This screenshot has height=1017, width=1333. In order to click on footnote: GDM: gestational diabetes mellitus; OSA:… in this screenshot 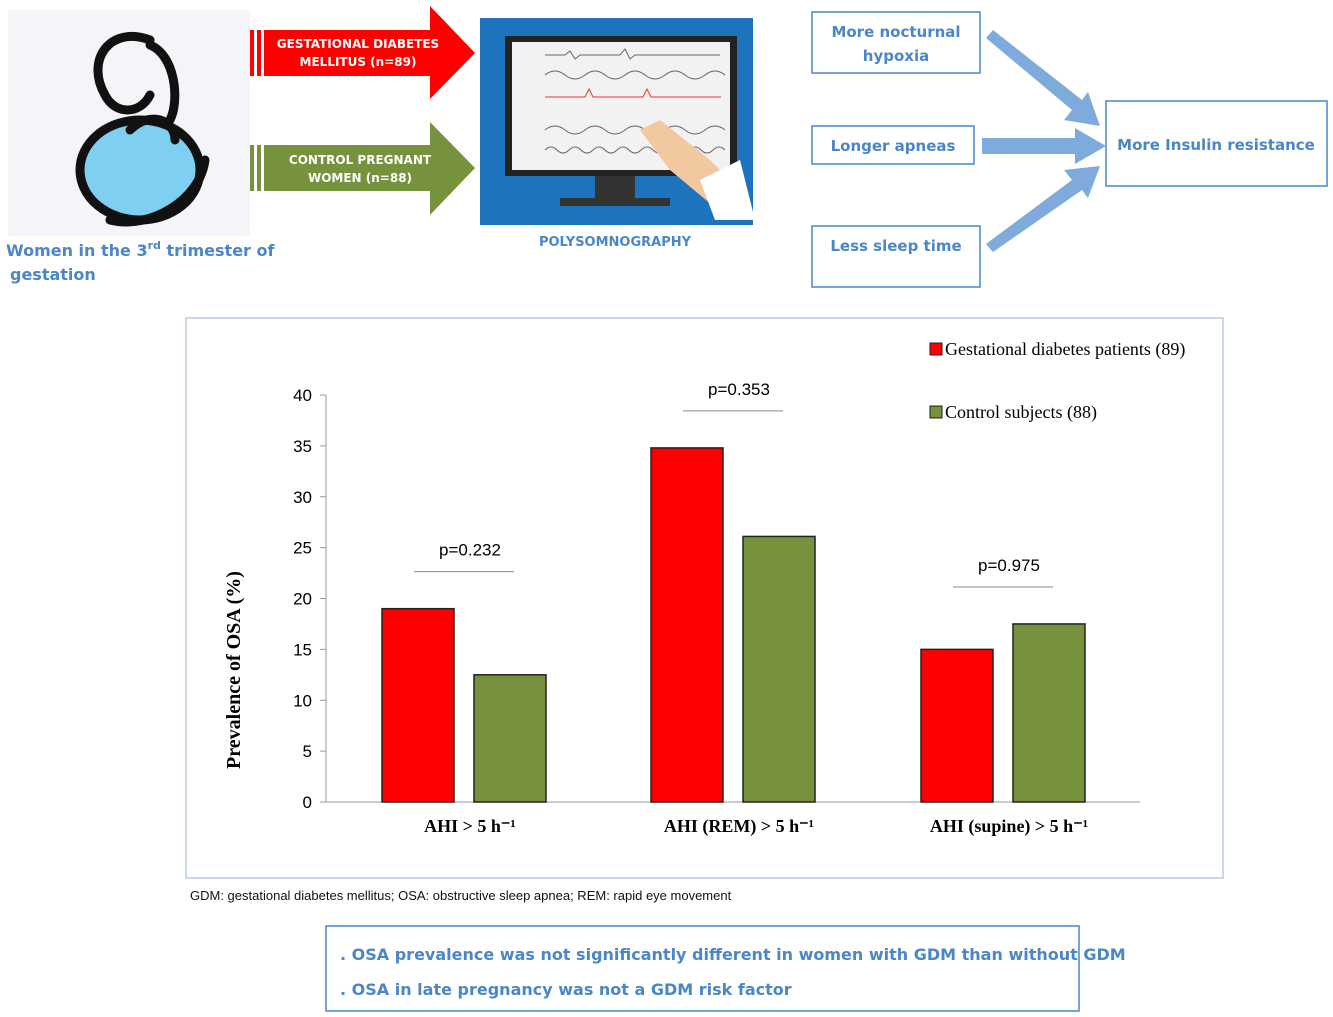, I will do `click(461, 895)`.